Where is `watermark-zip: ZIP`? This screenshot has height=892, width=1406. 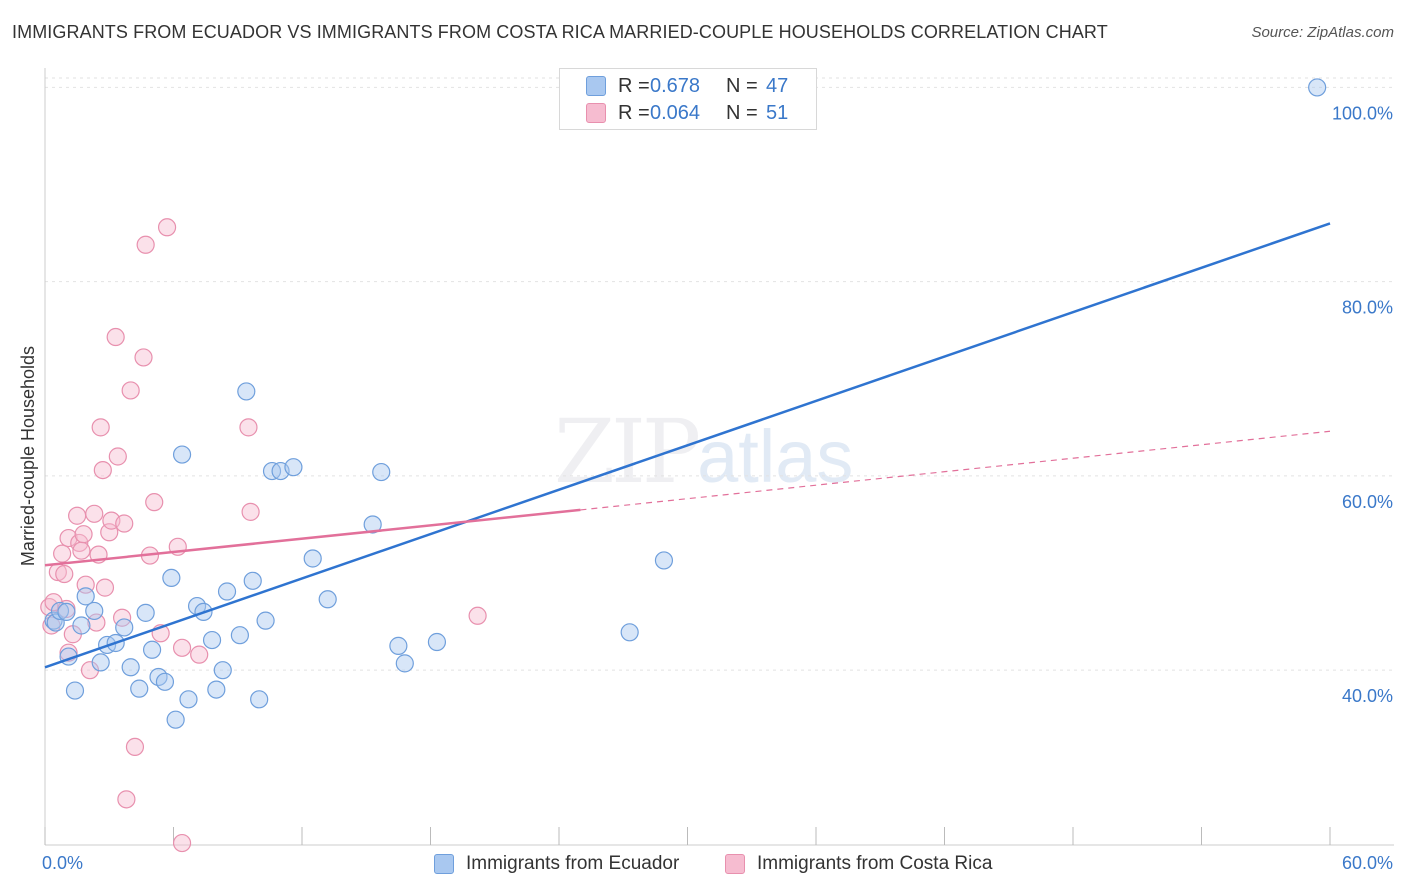
watermark-zip: ZIP is located at coordinates (627, 451).